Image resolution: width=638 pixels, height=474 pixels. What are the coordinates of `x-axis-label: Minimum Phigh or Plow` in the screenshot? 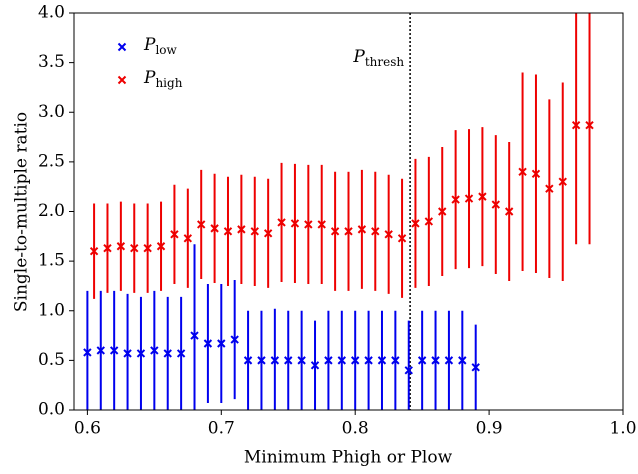 It's located at (348, 458).